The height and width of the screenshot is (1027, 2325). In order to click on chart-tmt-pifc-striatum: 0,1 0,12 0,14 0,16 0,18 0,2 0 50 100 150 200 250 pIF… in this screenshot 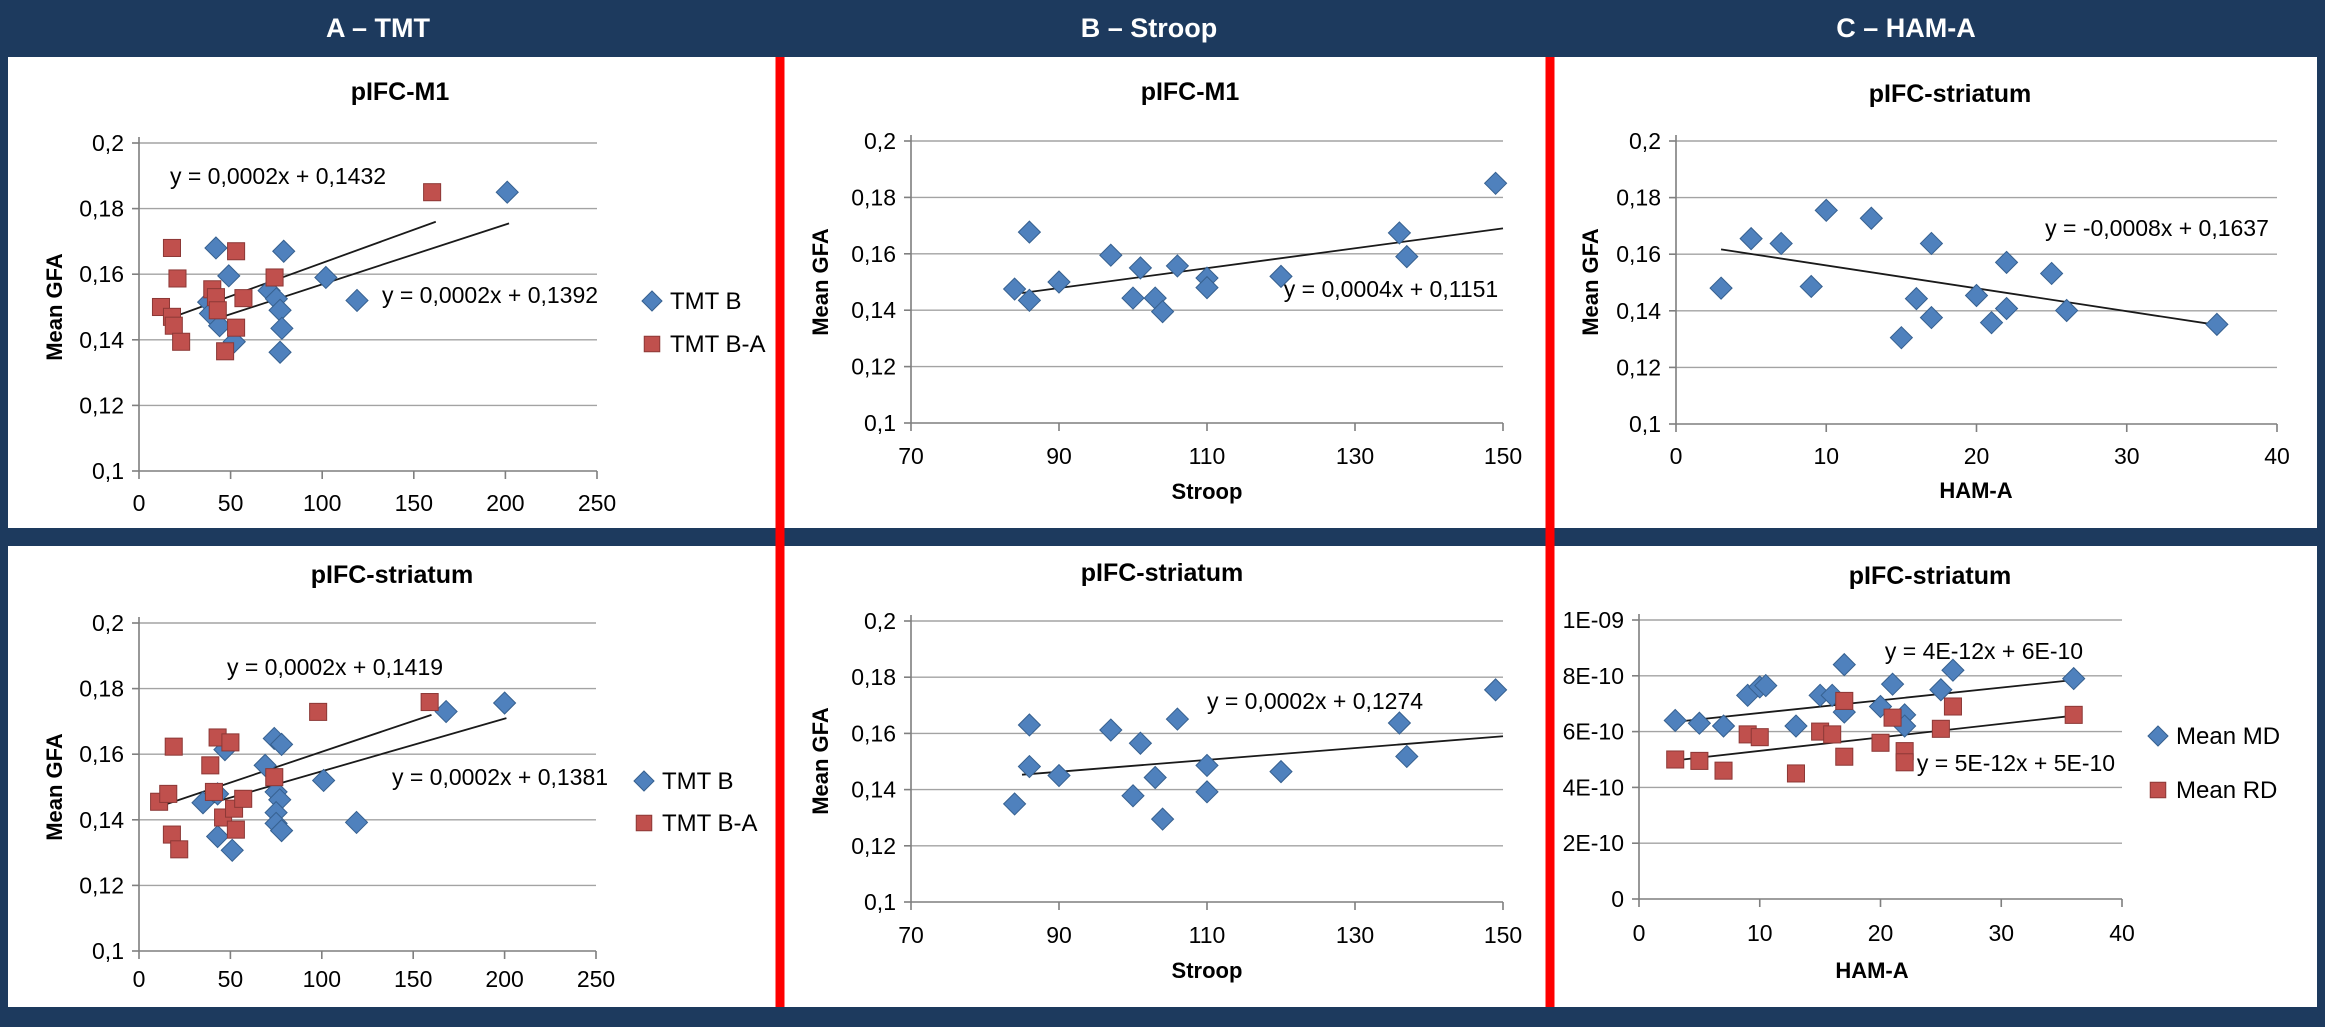, I will do `click(400, 776)`.